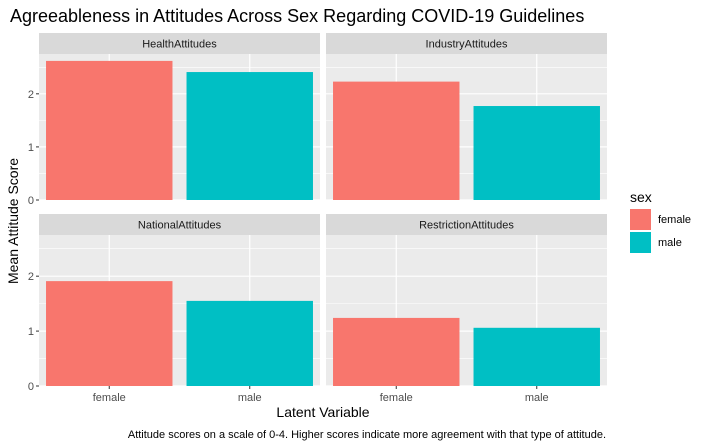  I want to click on facet-label: RestrictionAttitudes, so click(466, 226).